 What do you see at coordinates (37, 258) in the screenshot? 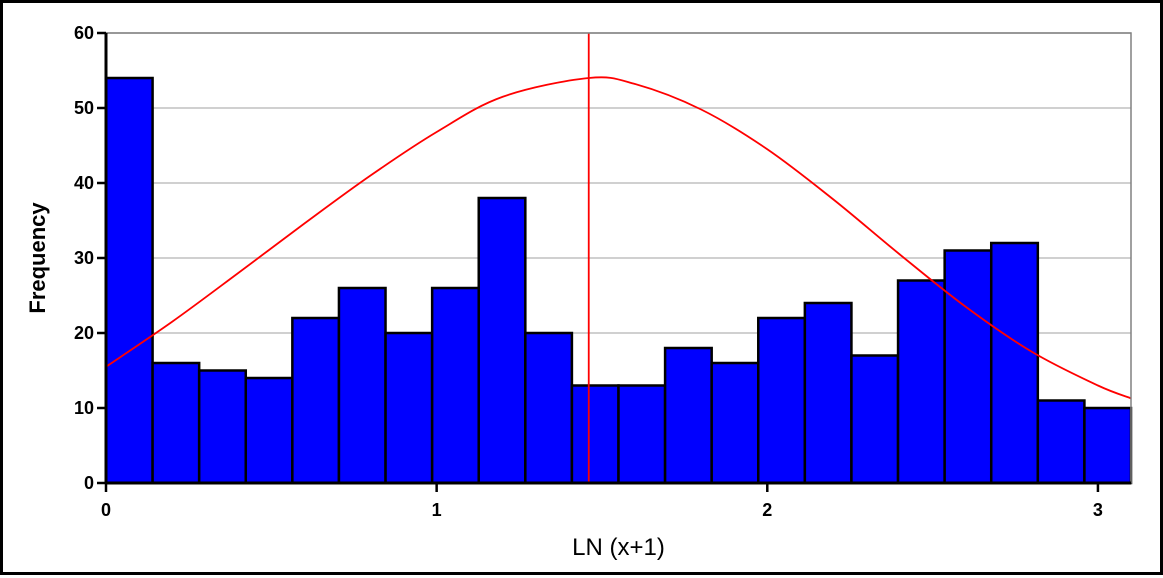
I see `y-axis-title: Frequency` at bounding box center [37, 258].